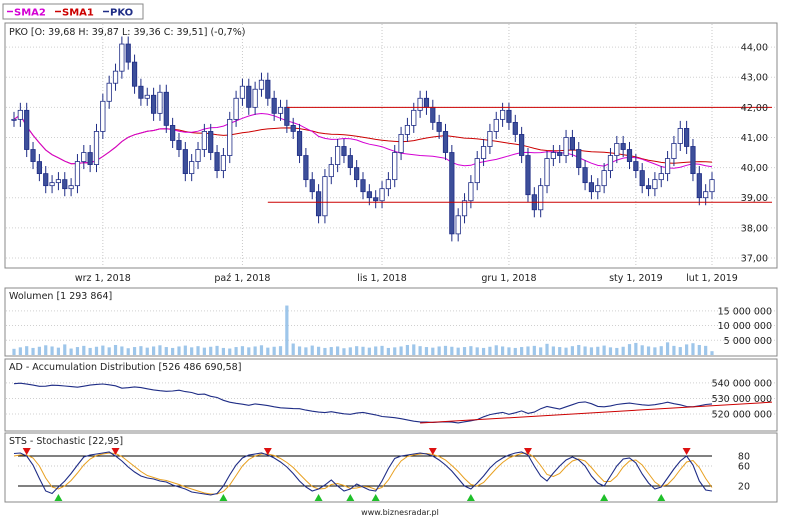  What do you see at coordinates (363, 140) in the screenshot?
I see `sma2-line` at bounding box center [363, 140].